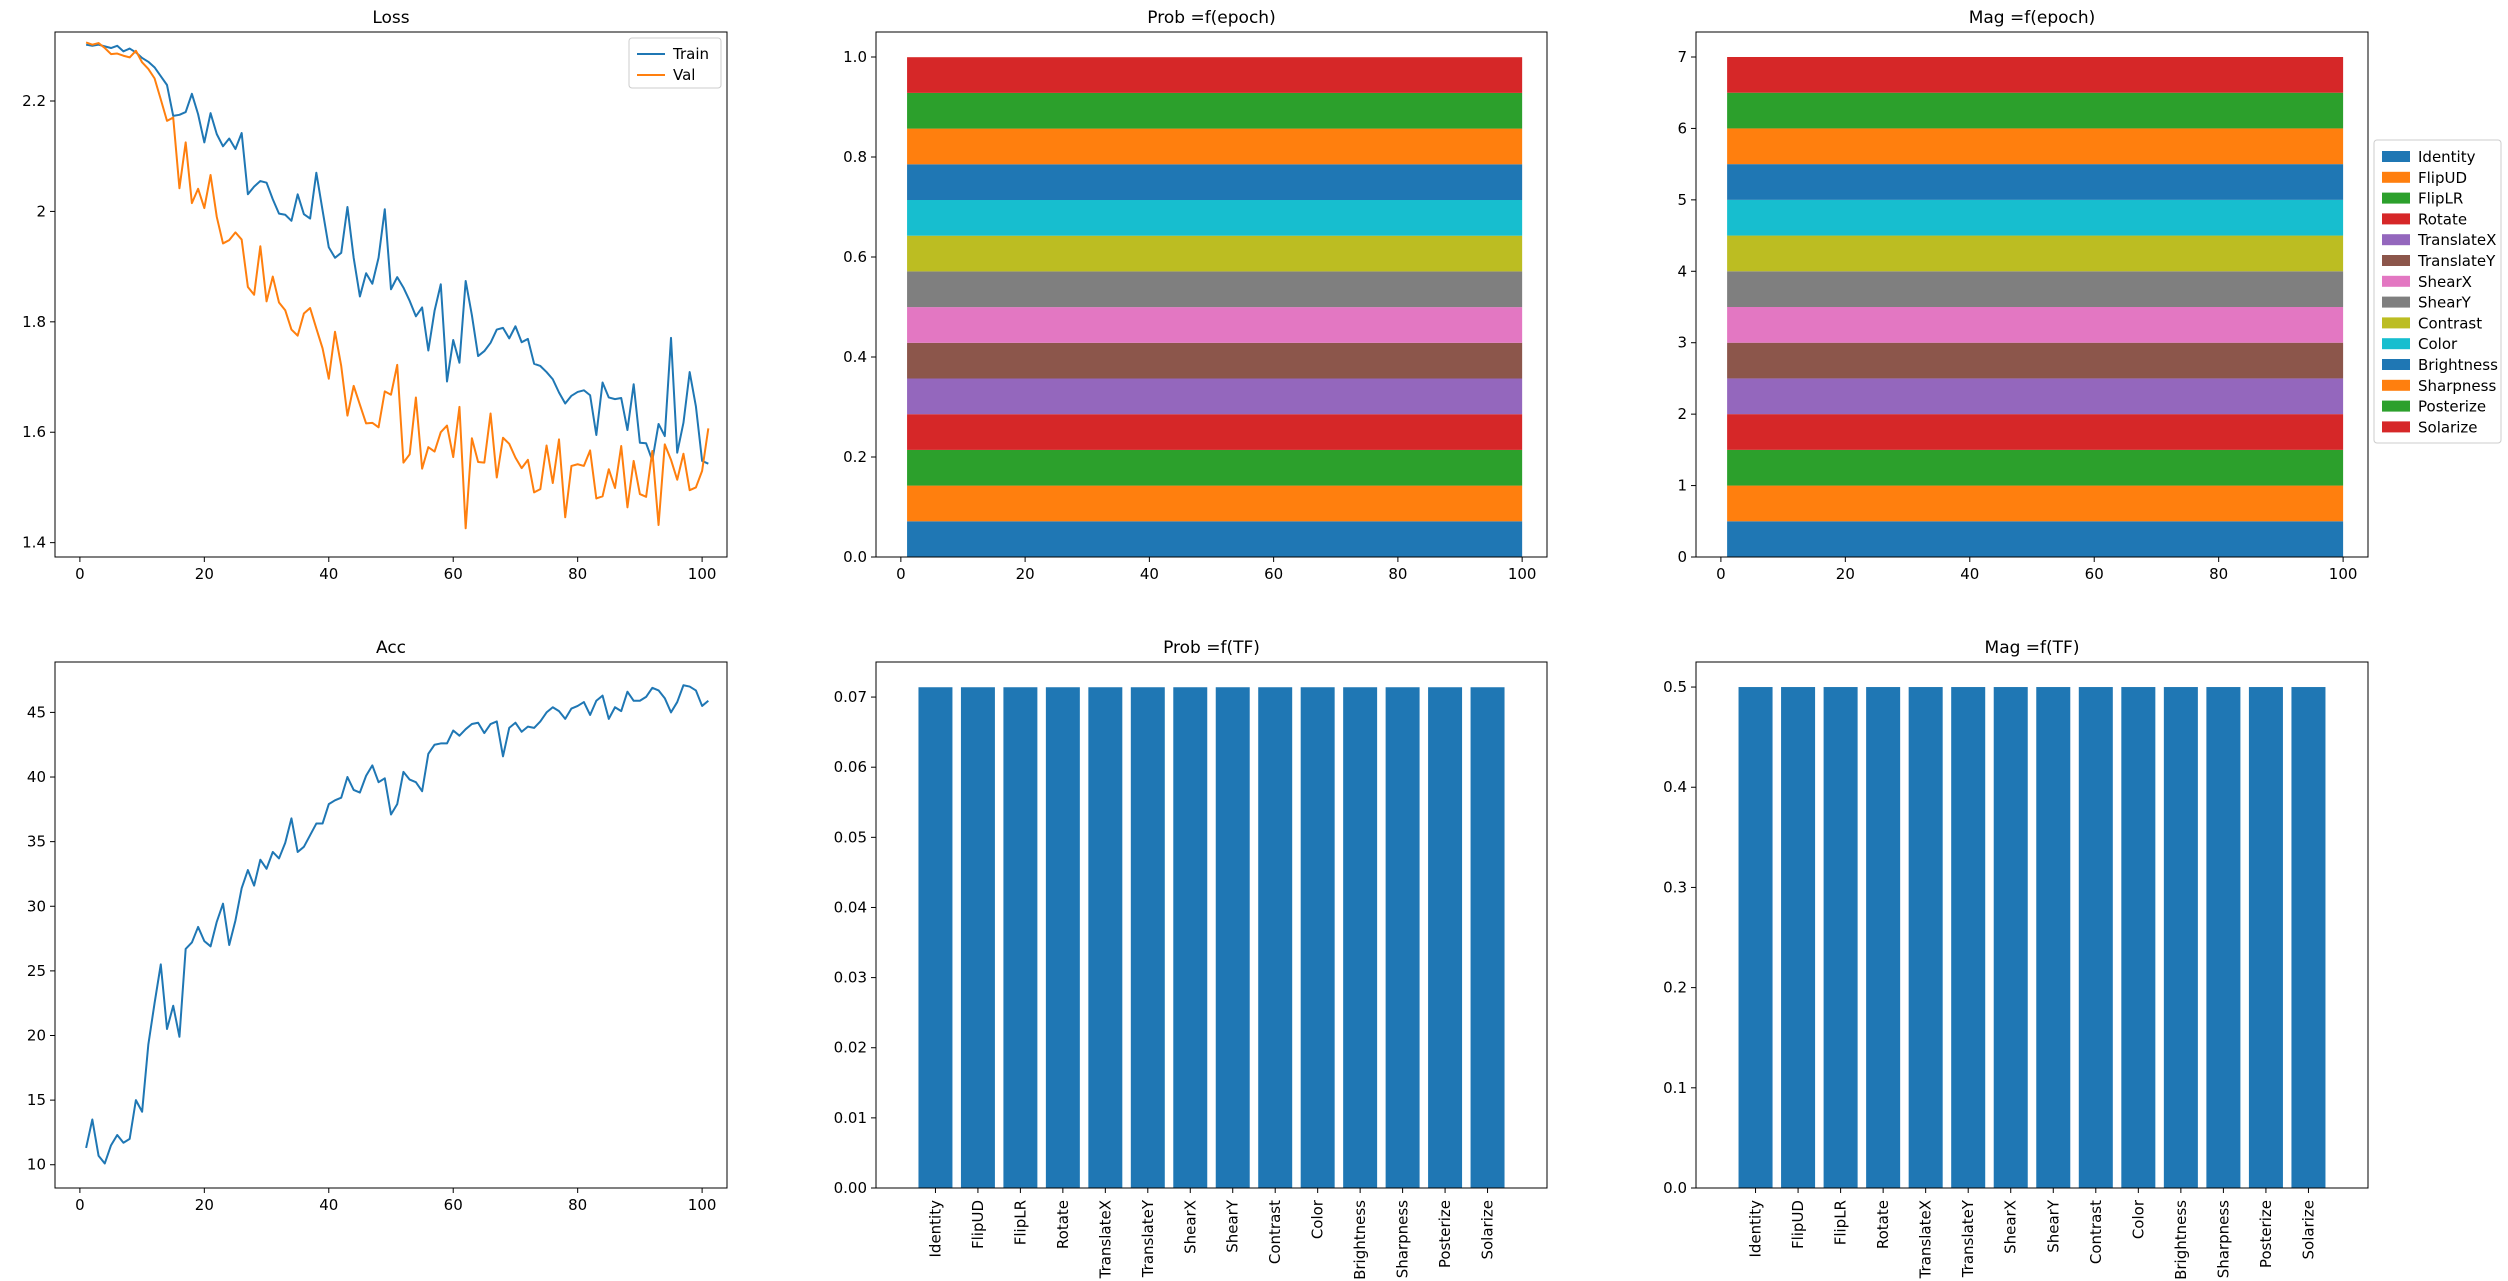 The height and width of the screenshot is (1281, 2508). What do you see at coordinates (1211, 18) in the screenshot?
I see `chart-title: Prob =f(epoch)` at bounding box center [1211, 18].